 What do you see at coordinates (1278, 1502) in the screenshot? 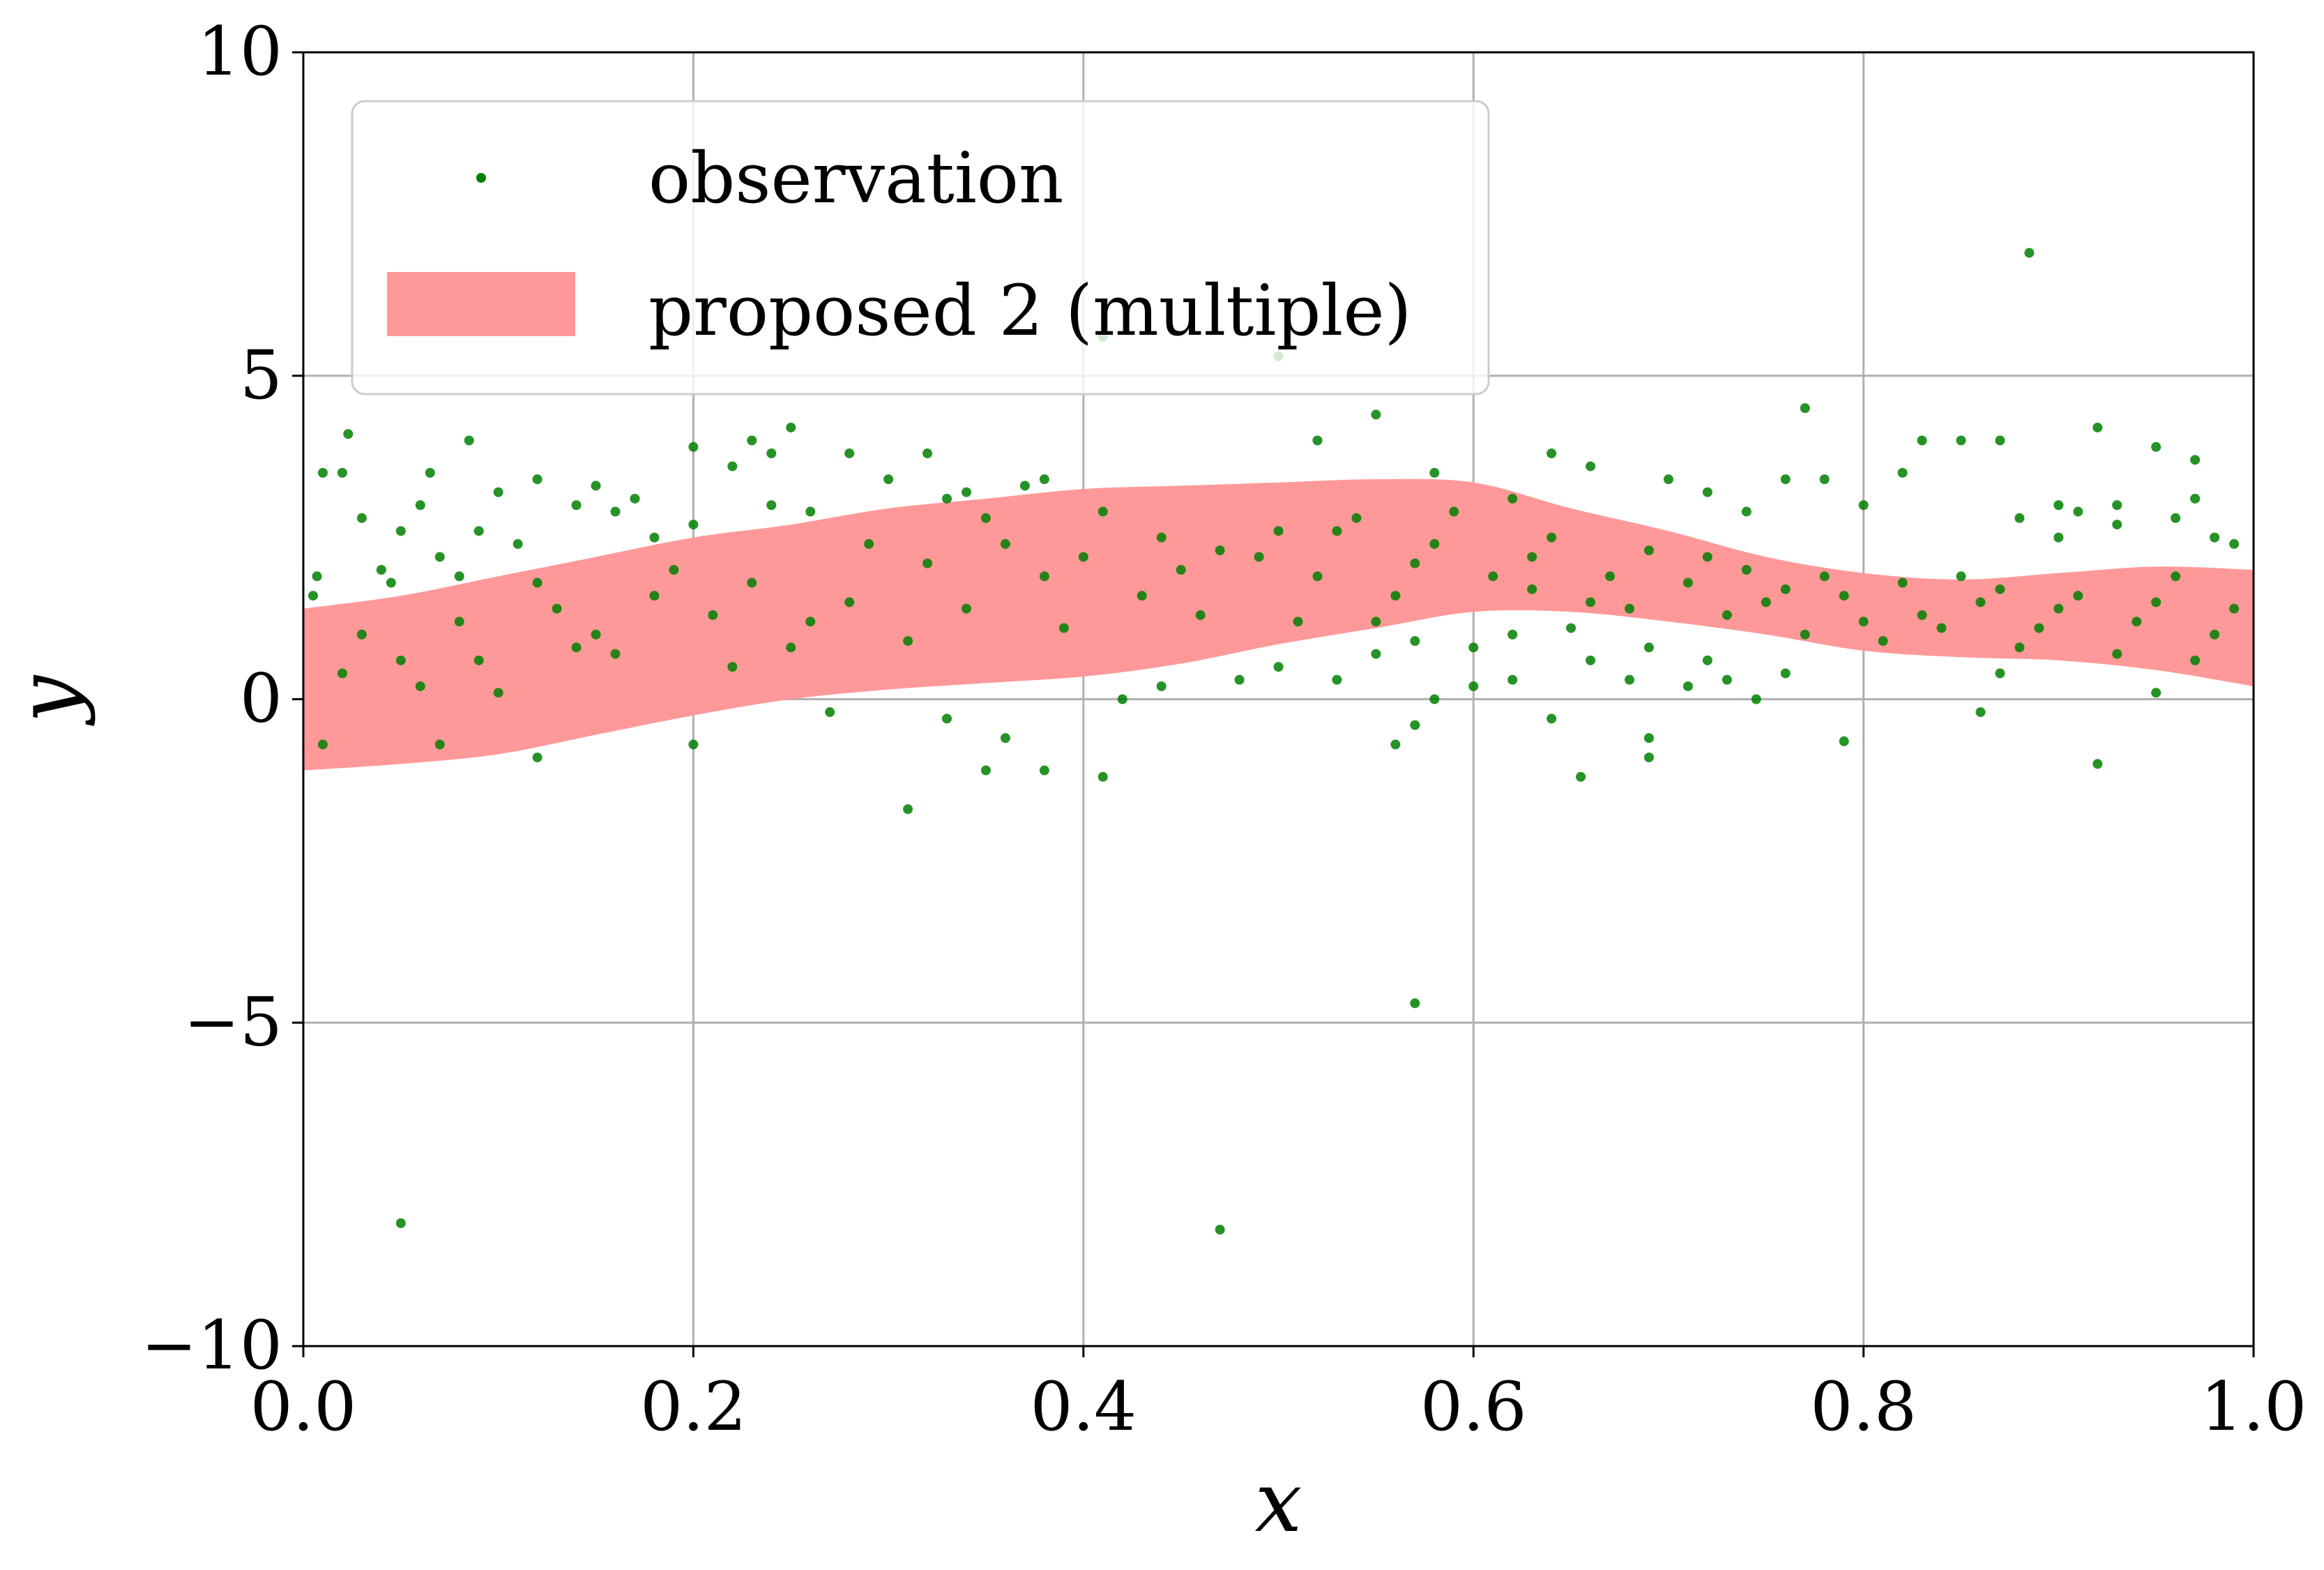
I see `x-axis-label: x` at bounding box center [1278, 1502].